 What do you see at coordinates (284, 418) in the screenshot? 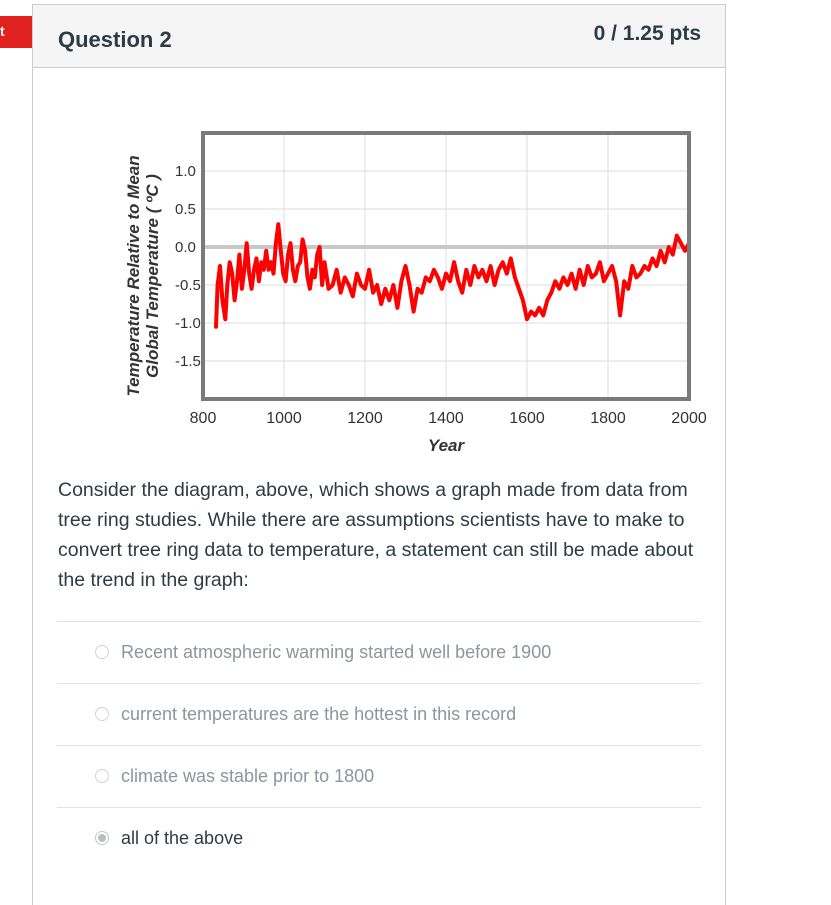
I see `x-tick-label: 1000` at bounding box center [284, 418].